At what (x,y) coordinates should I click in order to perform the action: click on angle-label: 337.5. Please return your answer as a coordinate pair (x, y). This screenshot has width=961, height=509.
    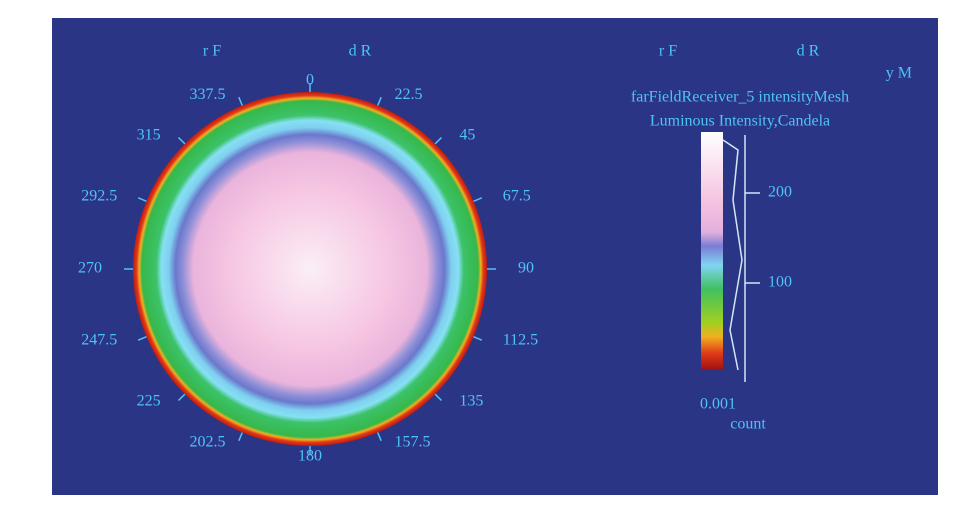
    Looking at the image, I should click on (207, 94).